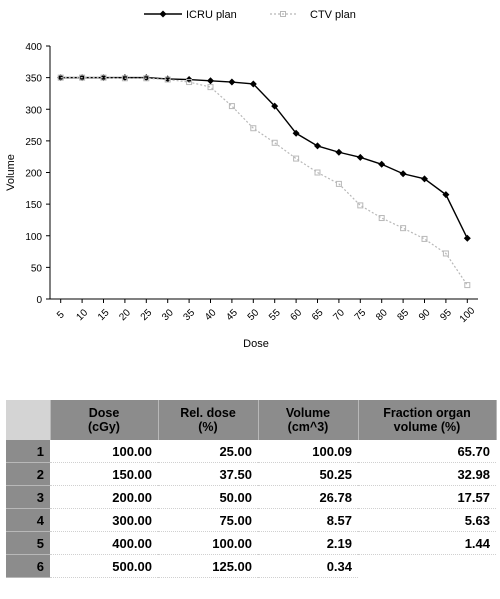 This screenshot has width=500, height=599. What do you see at coordinates (104, 474) in the screenshot?
I see `cell-dose: 150.00` at bounding box center [104, 474].